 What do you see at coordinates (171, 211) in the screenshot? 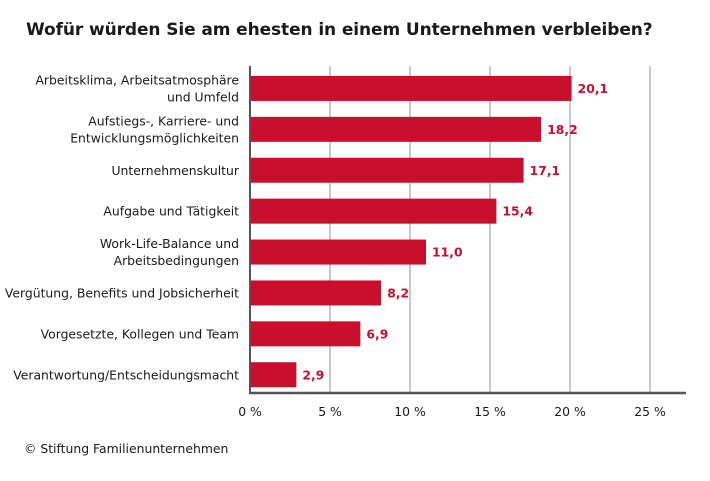
I see `category-label: Aufgabe und Tätigkeit` at bounding box center [171, 211].